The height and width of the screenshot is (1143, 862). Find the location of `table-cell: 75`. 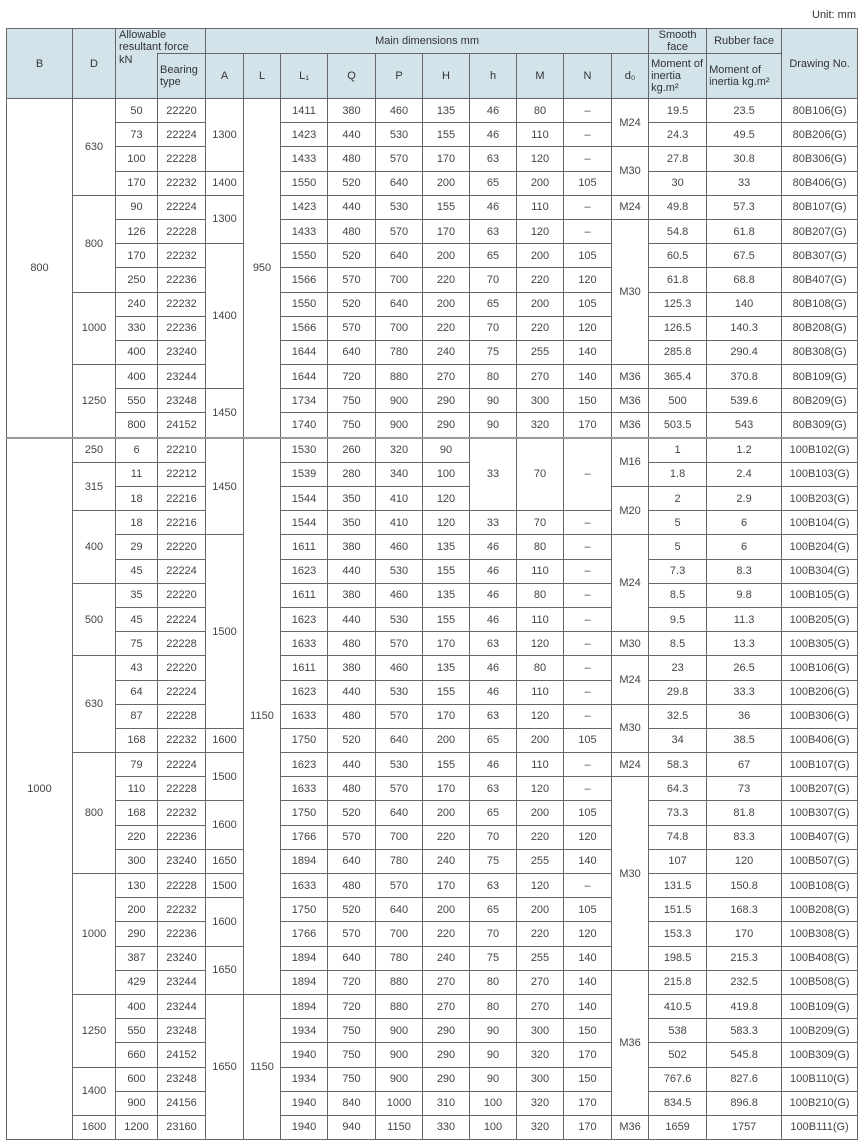

table-cell: 75 is located at coordinates (493, 352).